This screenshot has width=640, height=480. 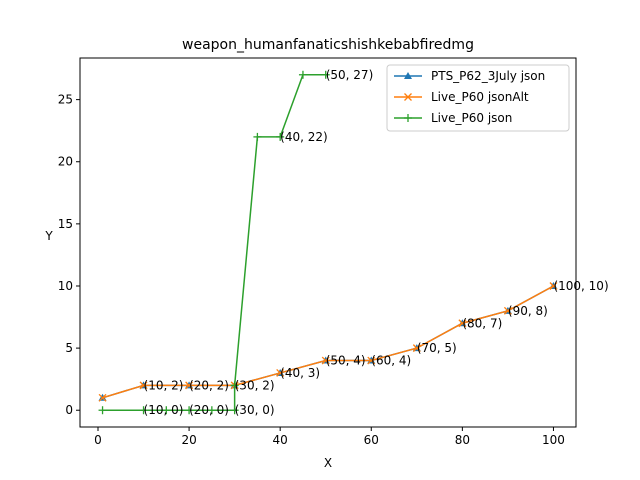 What do you see at coordinates (65, 286) in the screenshot?
I see `y-tick-label: 10` at bounding box center [65, 286].